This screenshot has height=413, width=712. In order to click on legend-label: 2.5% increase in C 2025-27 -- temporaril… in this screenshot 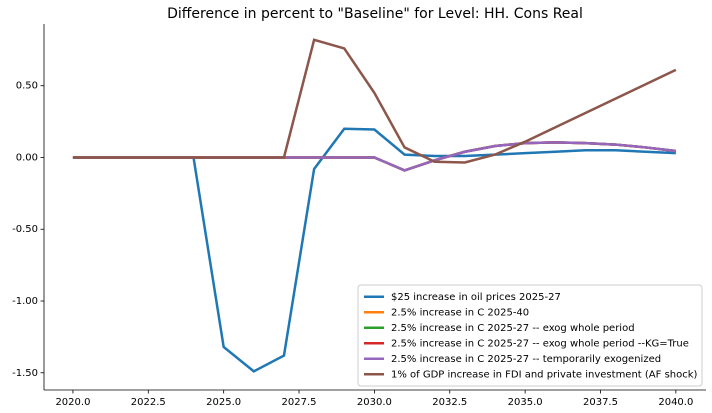, I will do `click(526, 359)`.